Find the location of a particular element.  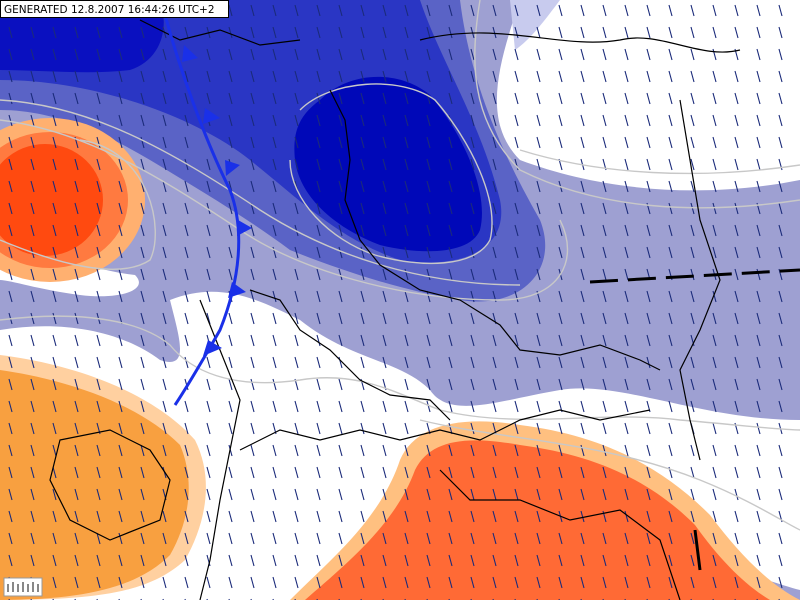

legend-icon is located at coordinates (23, 587).